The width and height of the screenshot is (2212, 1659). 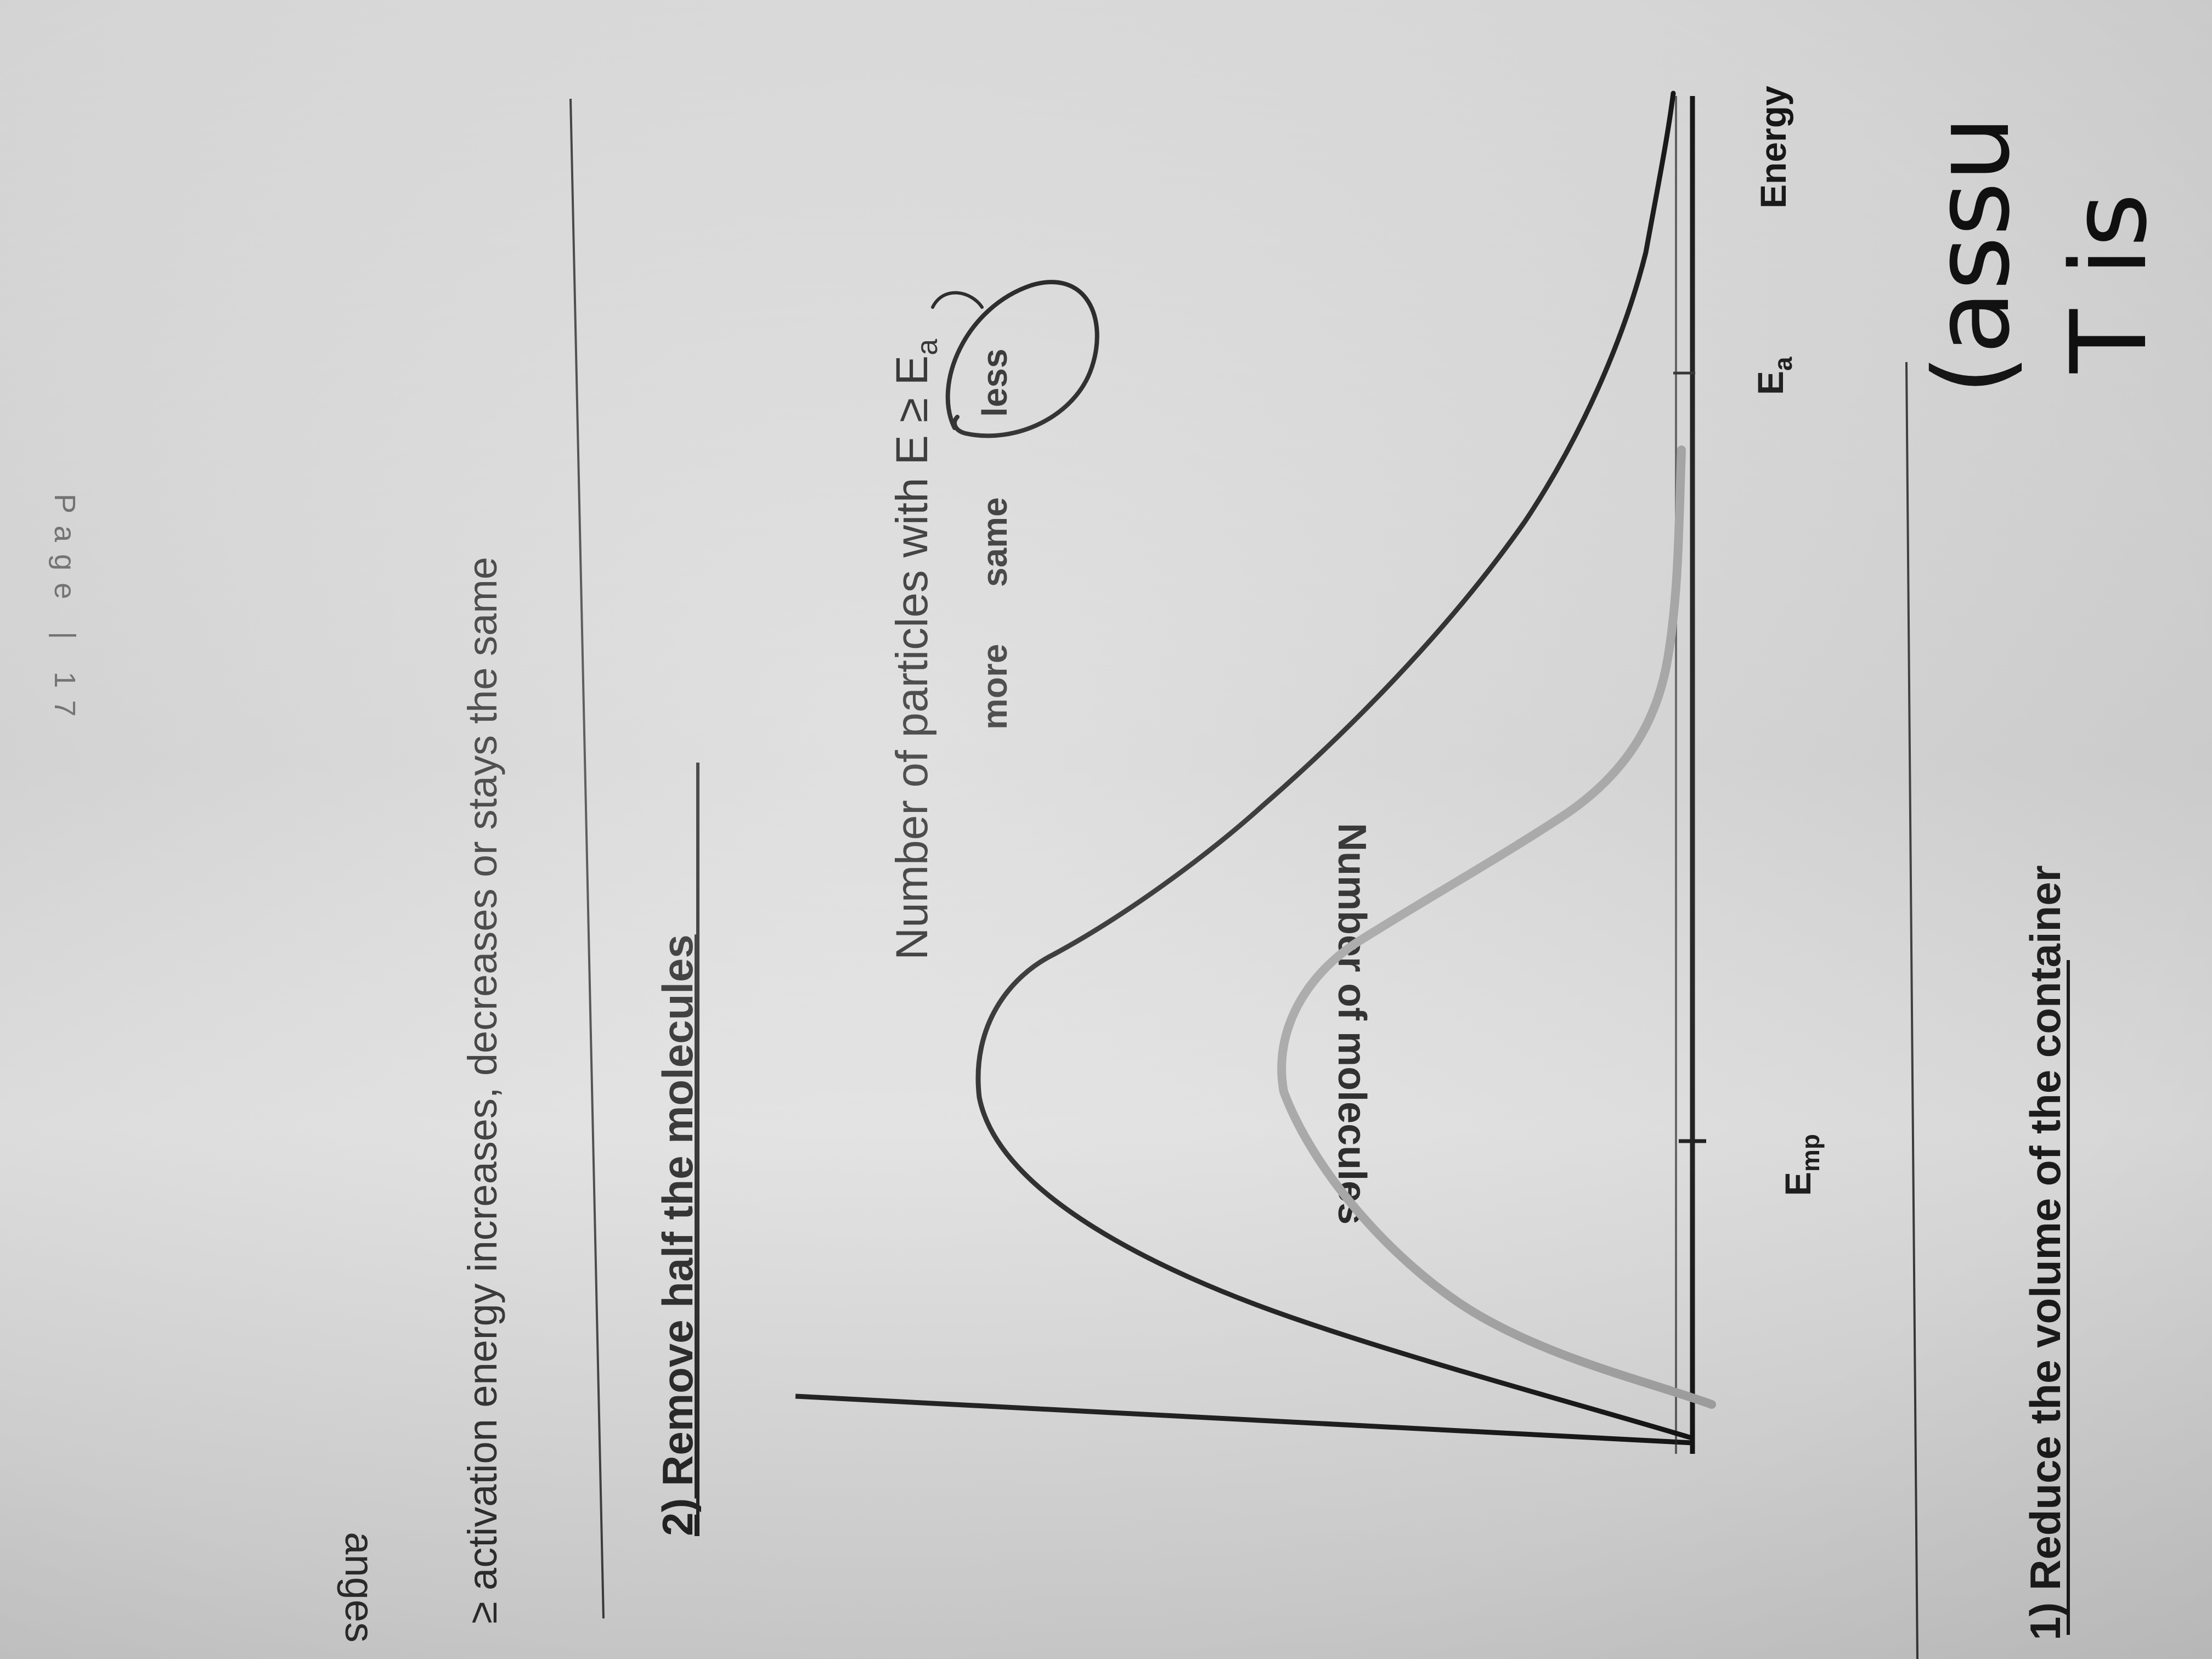 What do you see at coordinates (359, 1587) in the screenshot?
I see `section-heading-fragment: anges` at bounding box center [359, 1587].